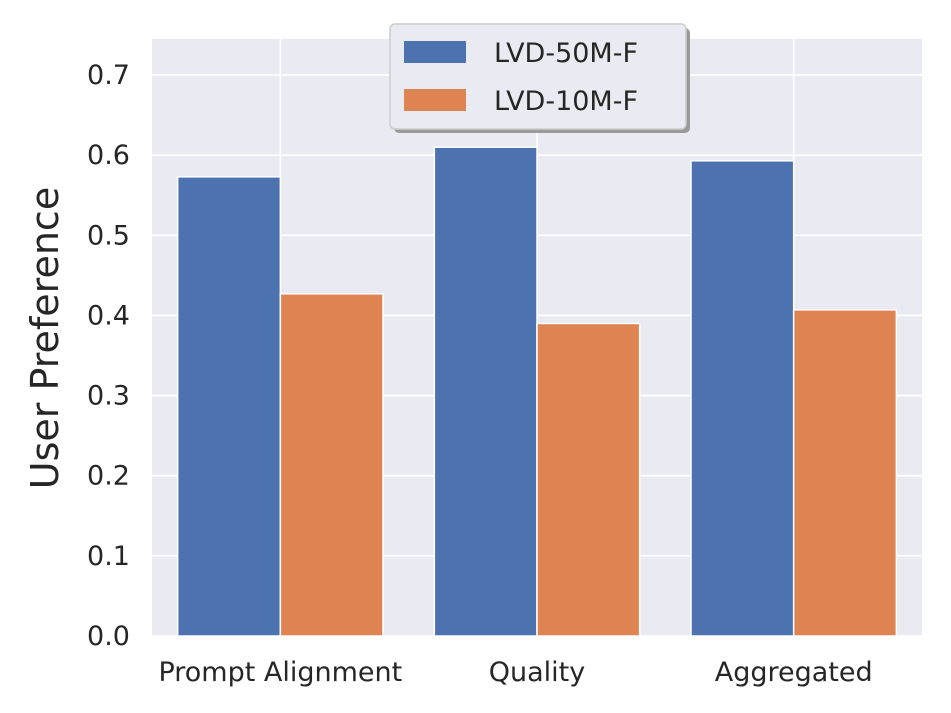 The image size is (951, 713). I want to click on x-axis-ticks: Prompt Alignment Quality Aggregated, so click(515, 672).